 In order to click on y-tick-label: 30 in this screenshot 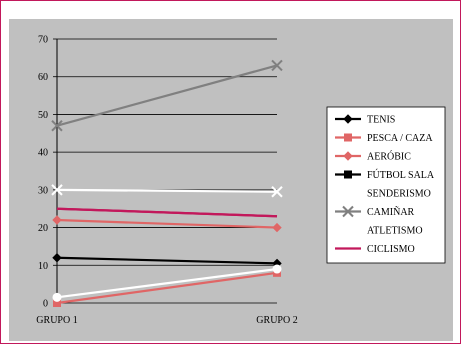, I will do `click(43, 190)`.